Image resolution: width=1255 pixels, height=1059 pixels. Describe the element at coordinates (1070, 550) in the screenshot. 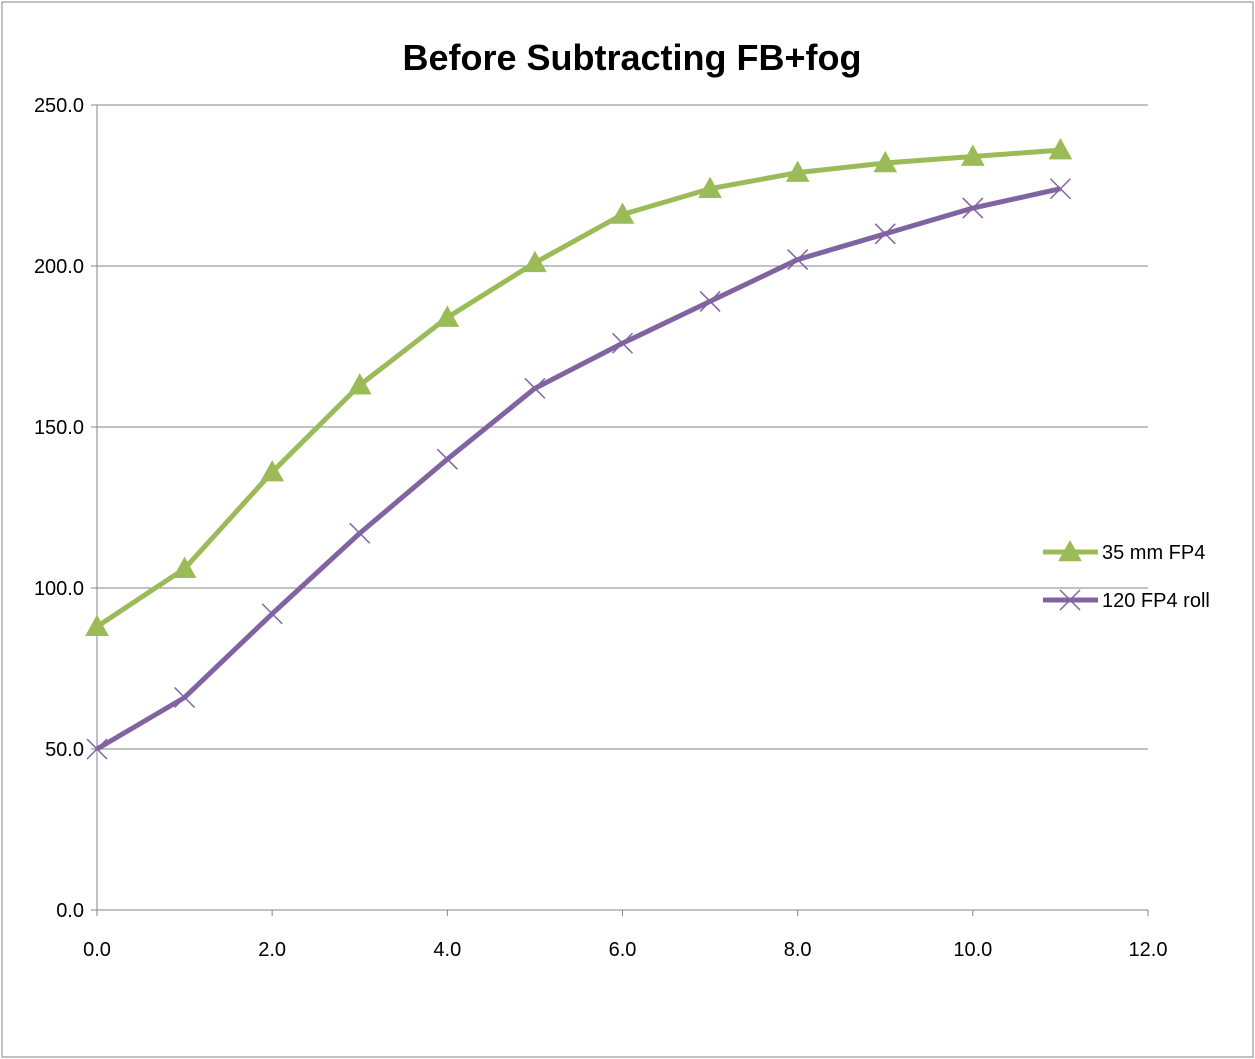

I see `legend-marker-triangle` at that location.